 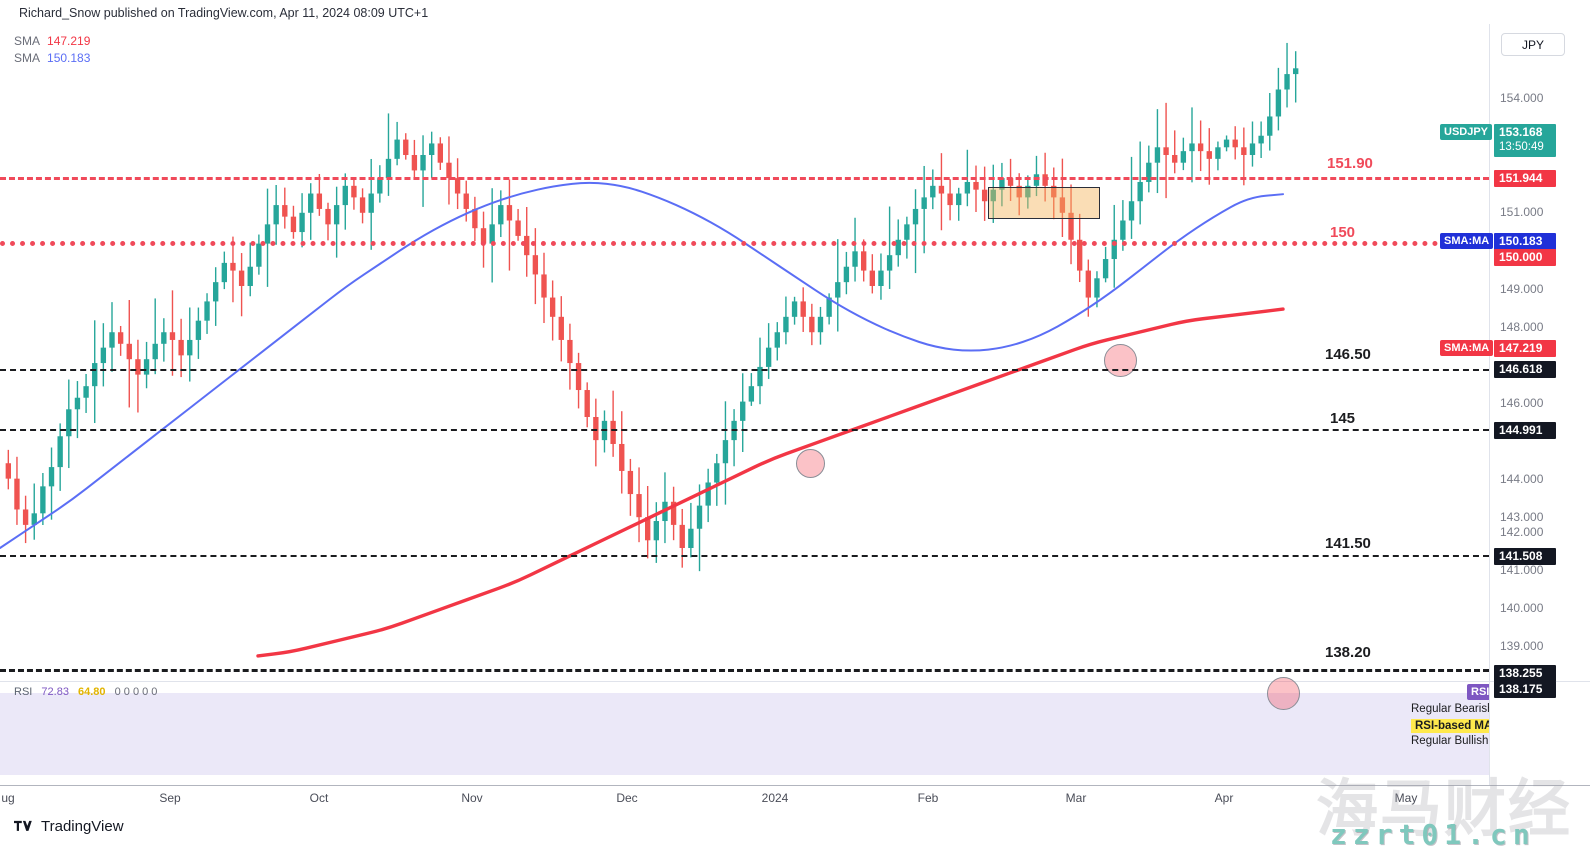 I want to click on price-line-label: 138.20, so click(x=1348, y=652).